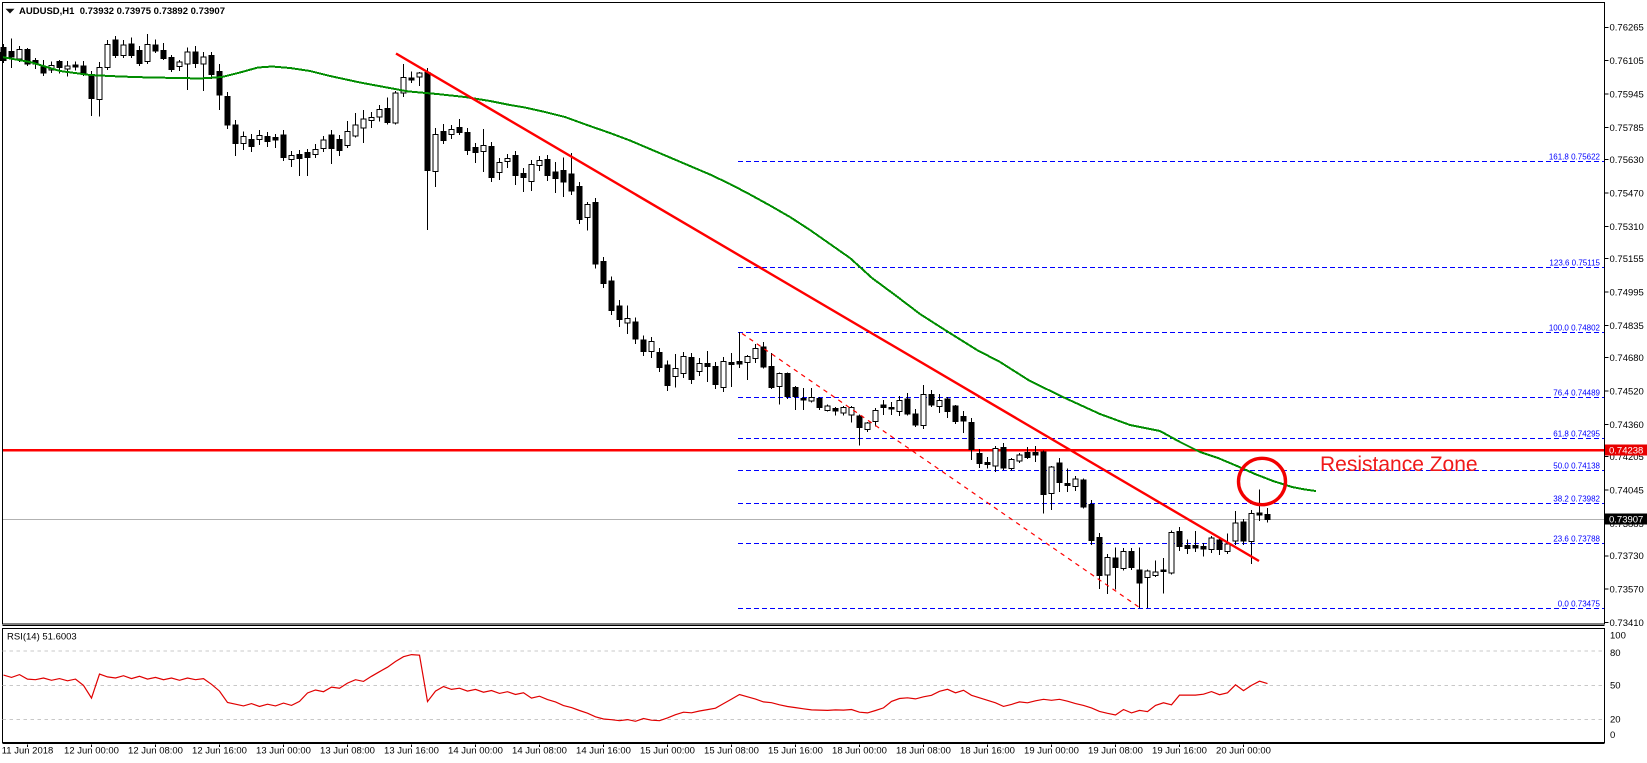 The height and width of the screenshot is (763, 1647). I want to click on svg-text: 0.74045, so click(1627, 491).